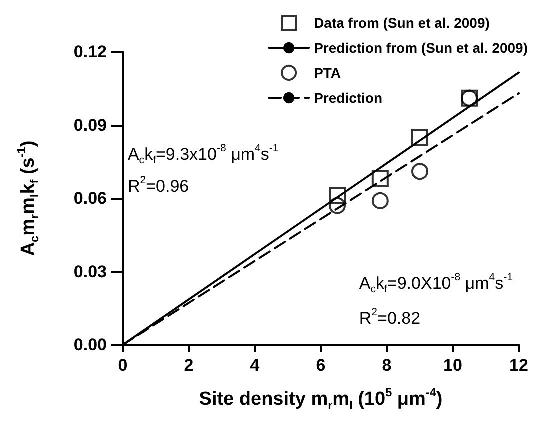  I want to click on x-tick-label: 12, so click(519, 365).